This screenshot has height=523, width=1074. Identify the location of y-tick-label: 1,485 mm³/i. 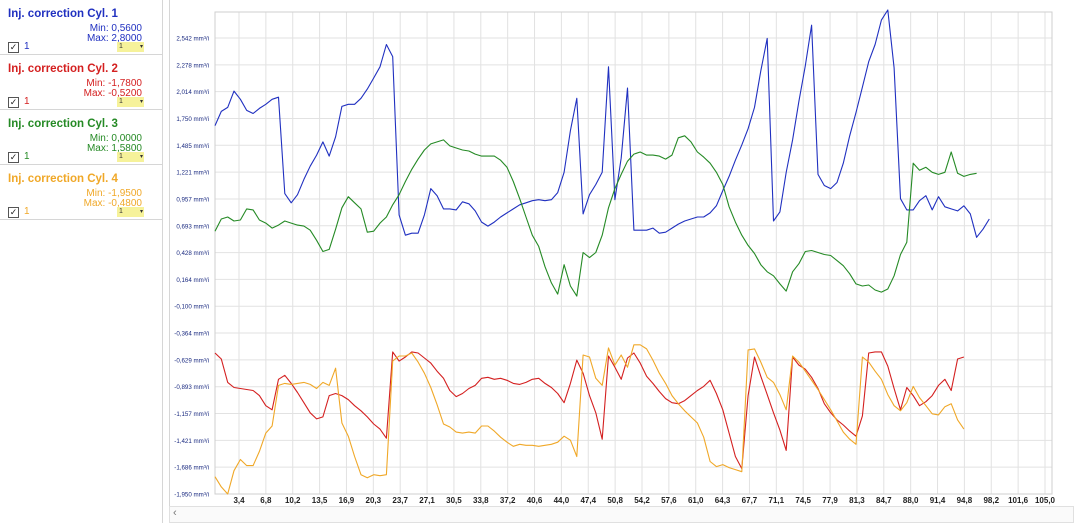
(192, 146).